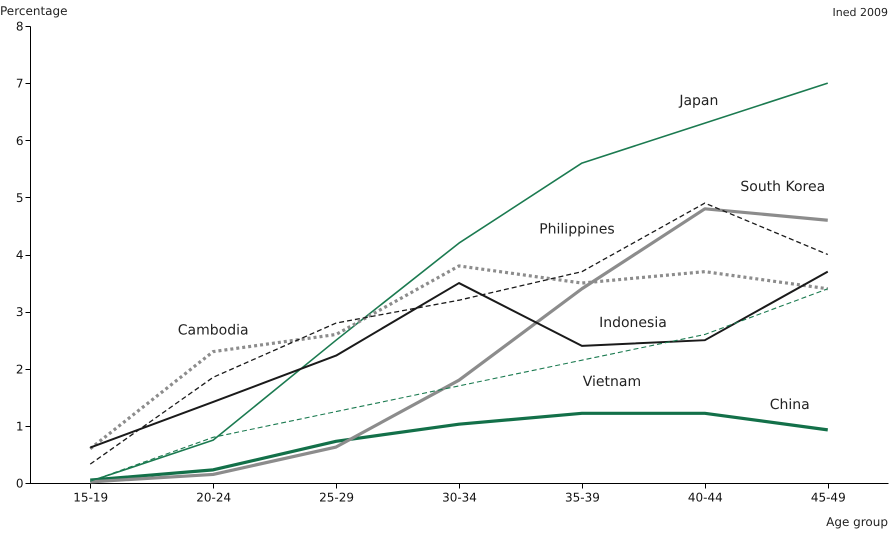 This screenshot has height=533, width=893. Describe the element at coordinates (577, 230) in the screenshot. I see `series-label: Philippines` at that location.